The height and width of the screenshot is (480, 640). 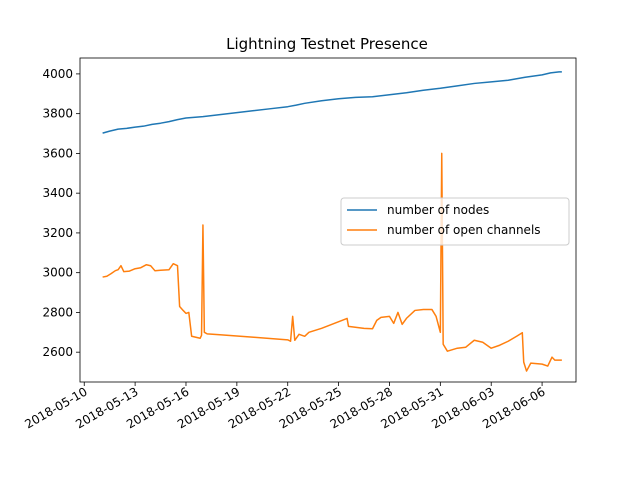 I want to click on legend-frame, so click(x=455, y=221).